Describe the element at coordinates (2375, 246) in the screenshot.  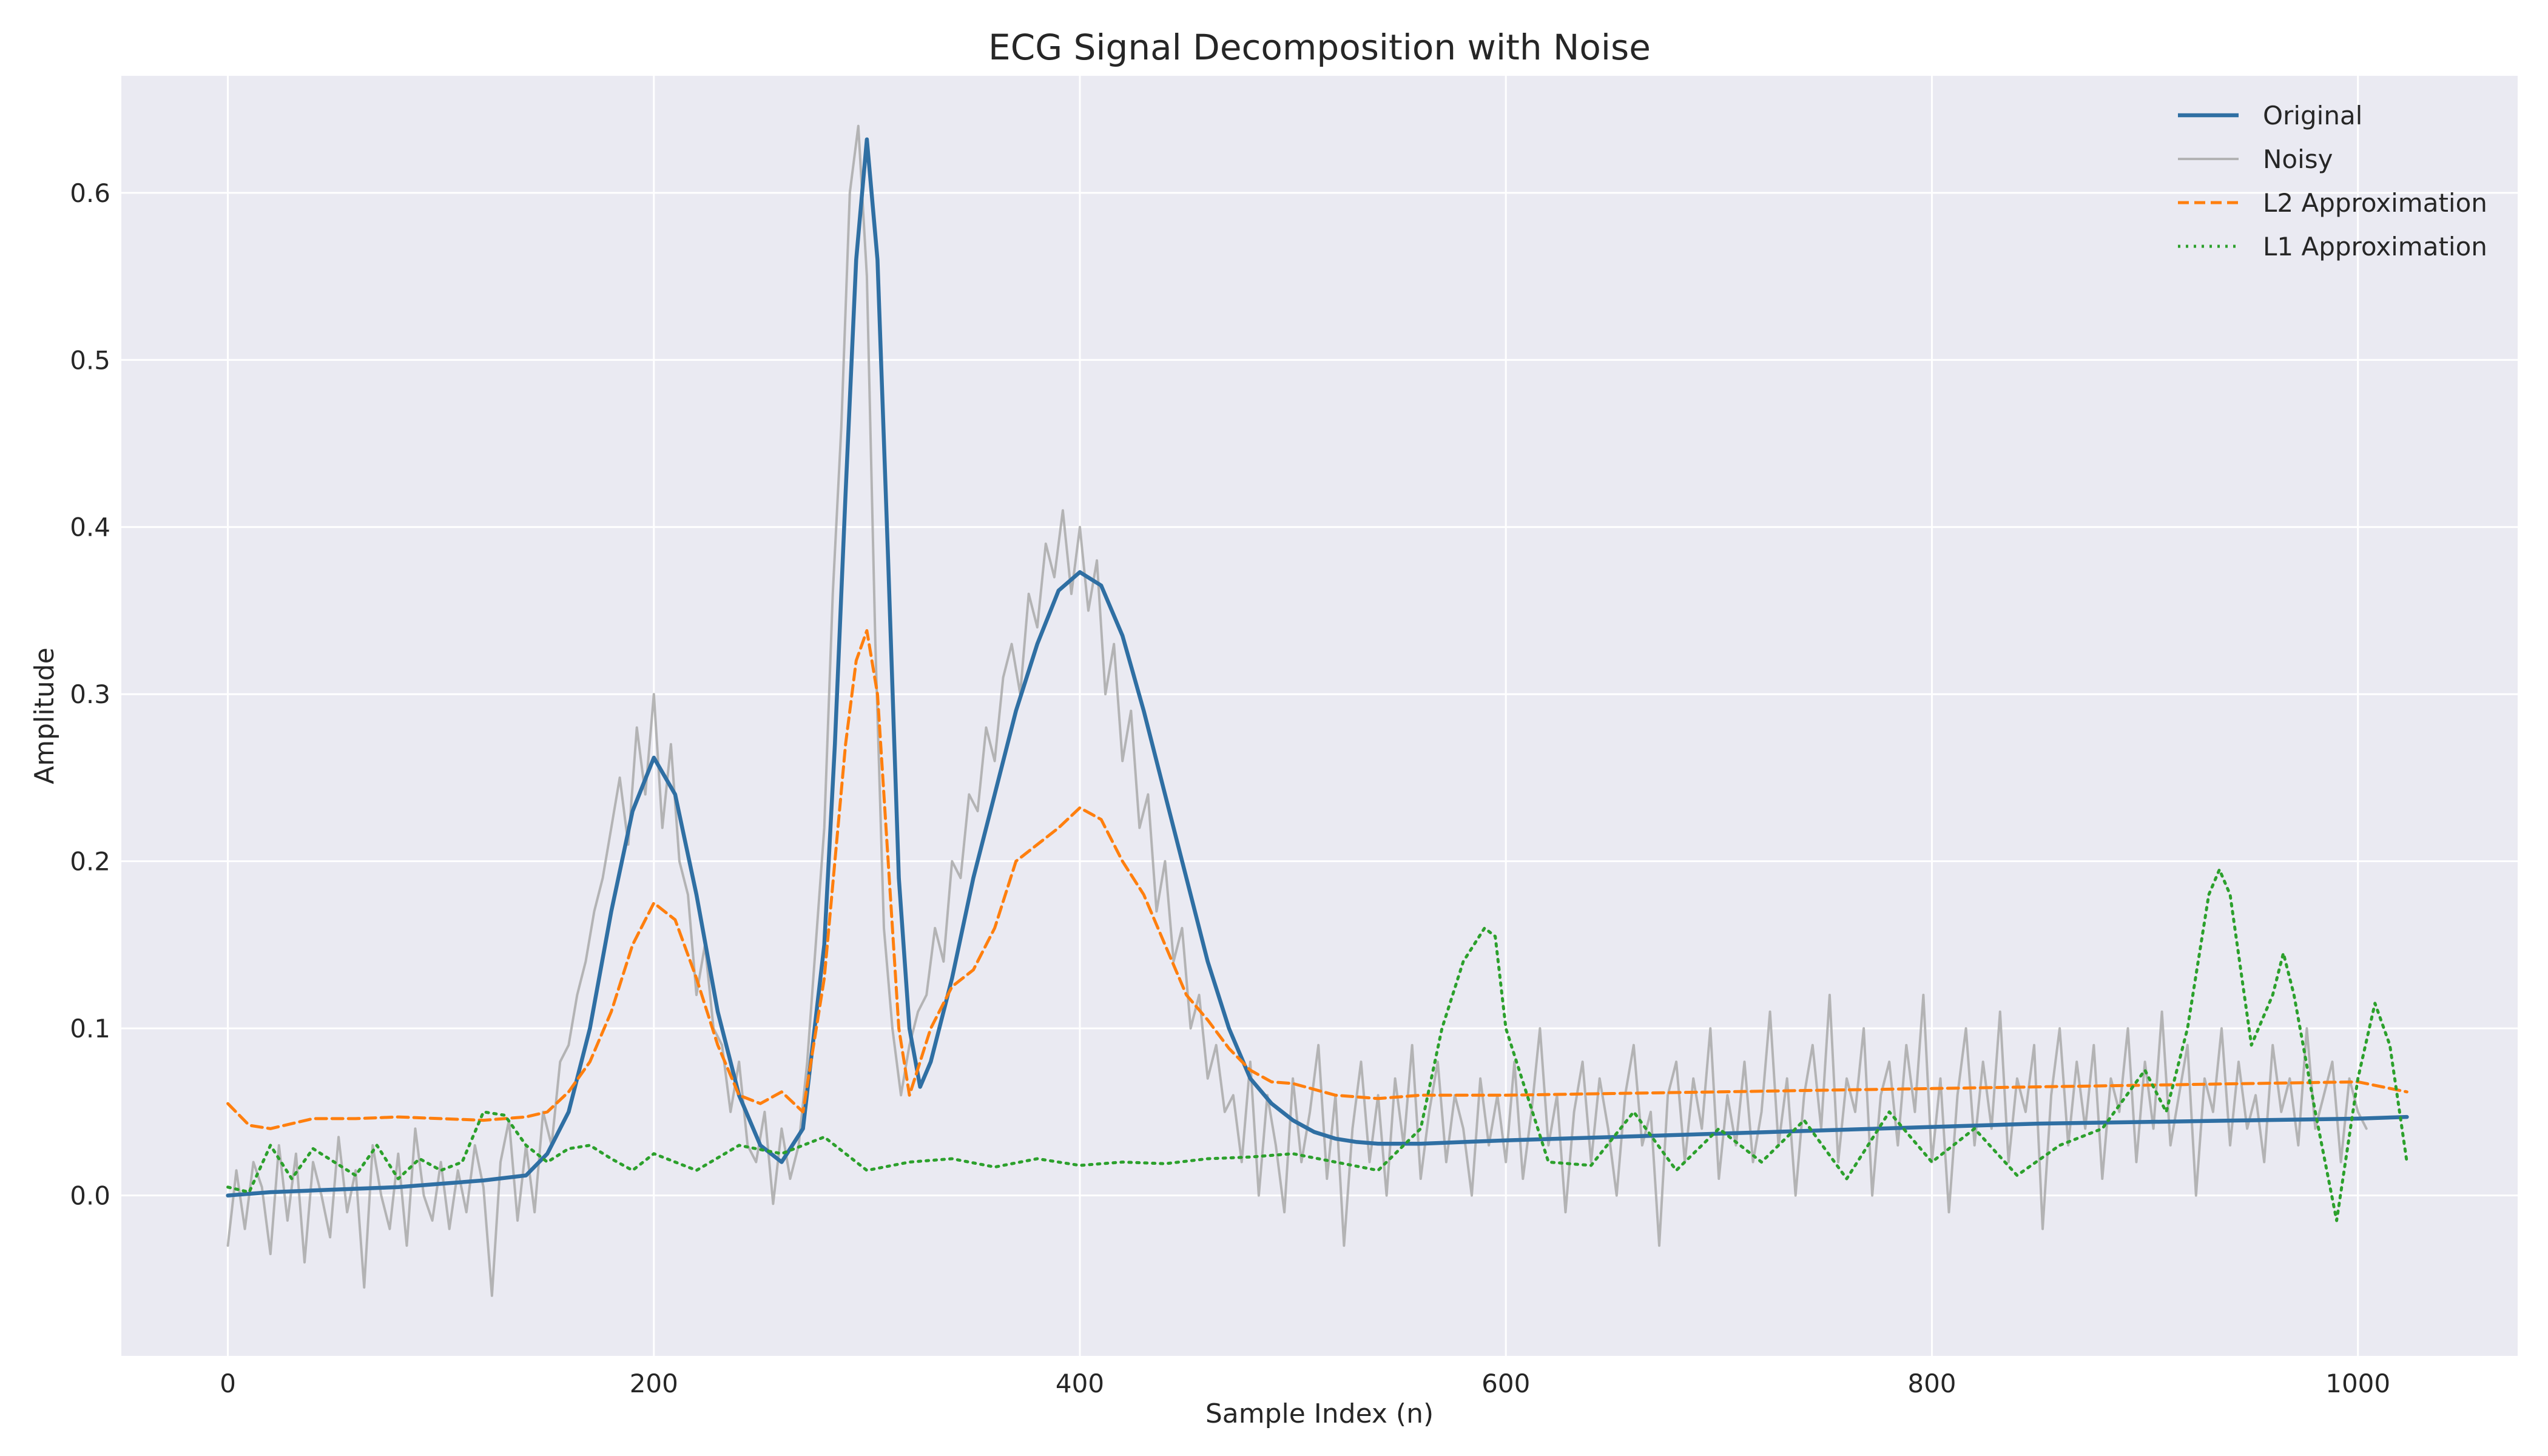
I see `legend-label-l1-approximation: L1 Approximation` at that location.